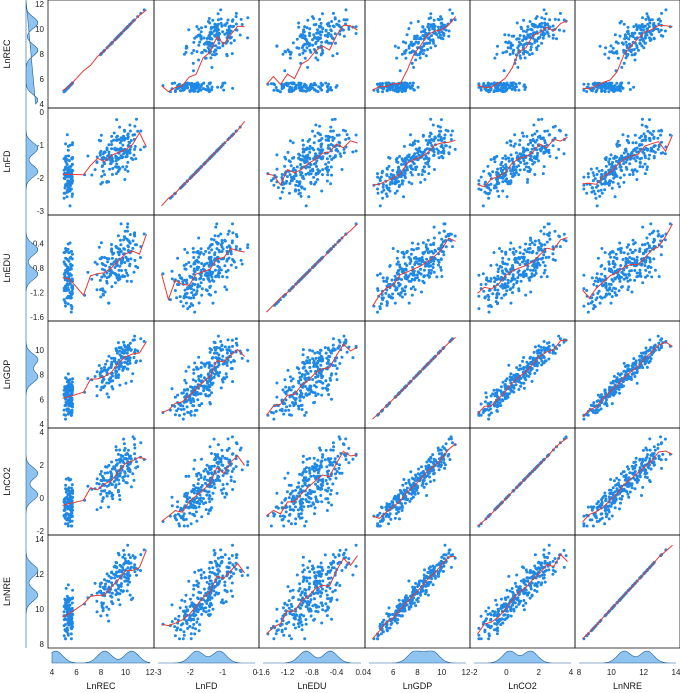  I want to click on cell-LnREC-vs-LnNRE, so click(627, 54).